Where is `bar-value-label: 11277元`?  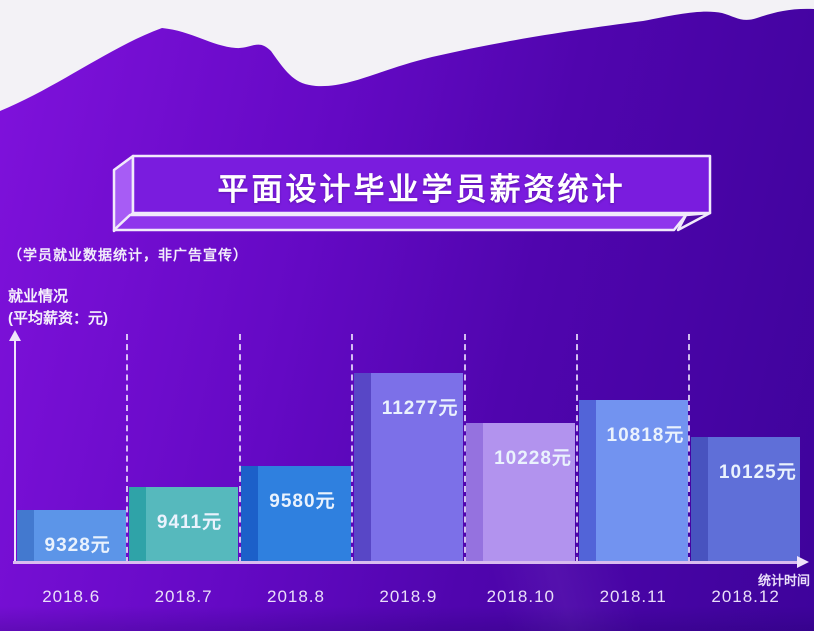 bar-value-label: 11277元 is located at coordinates (420, 408).